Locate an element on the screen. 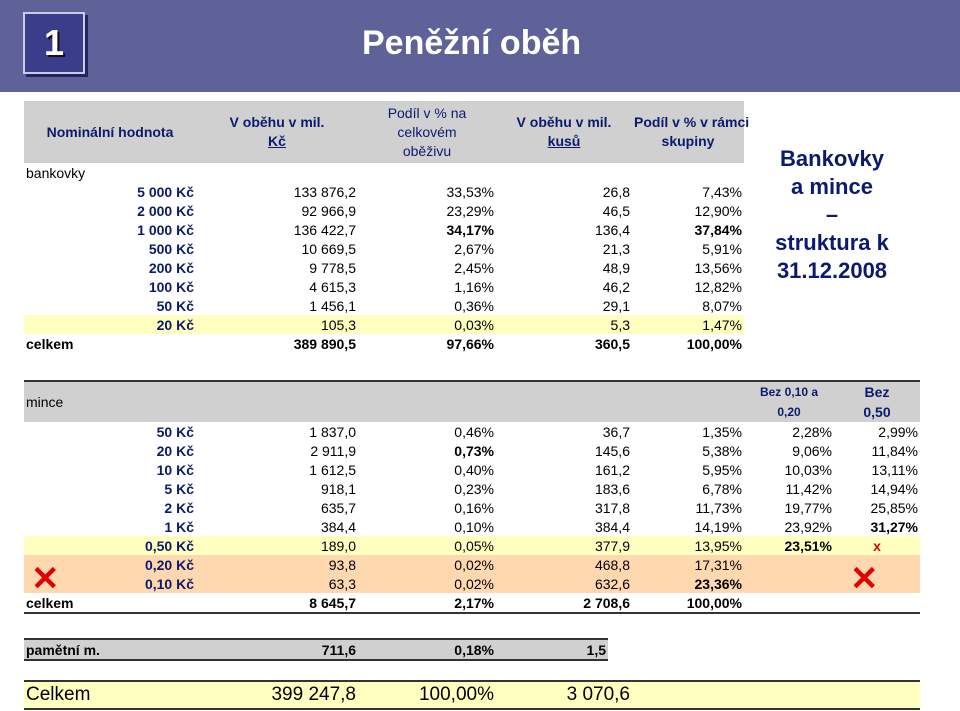 The width and height of the screenshot is (960, 711). side-line: 31.12.2008 is located at coordinates (832, 270).